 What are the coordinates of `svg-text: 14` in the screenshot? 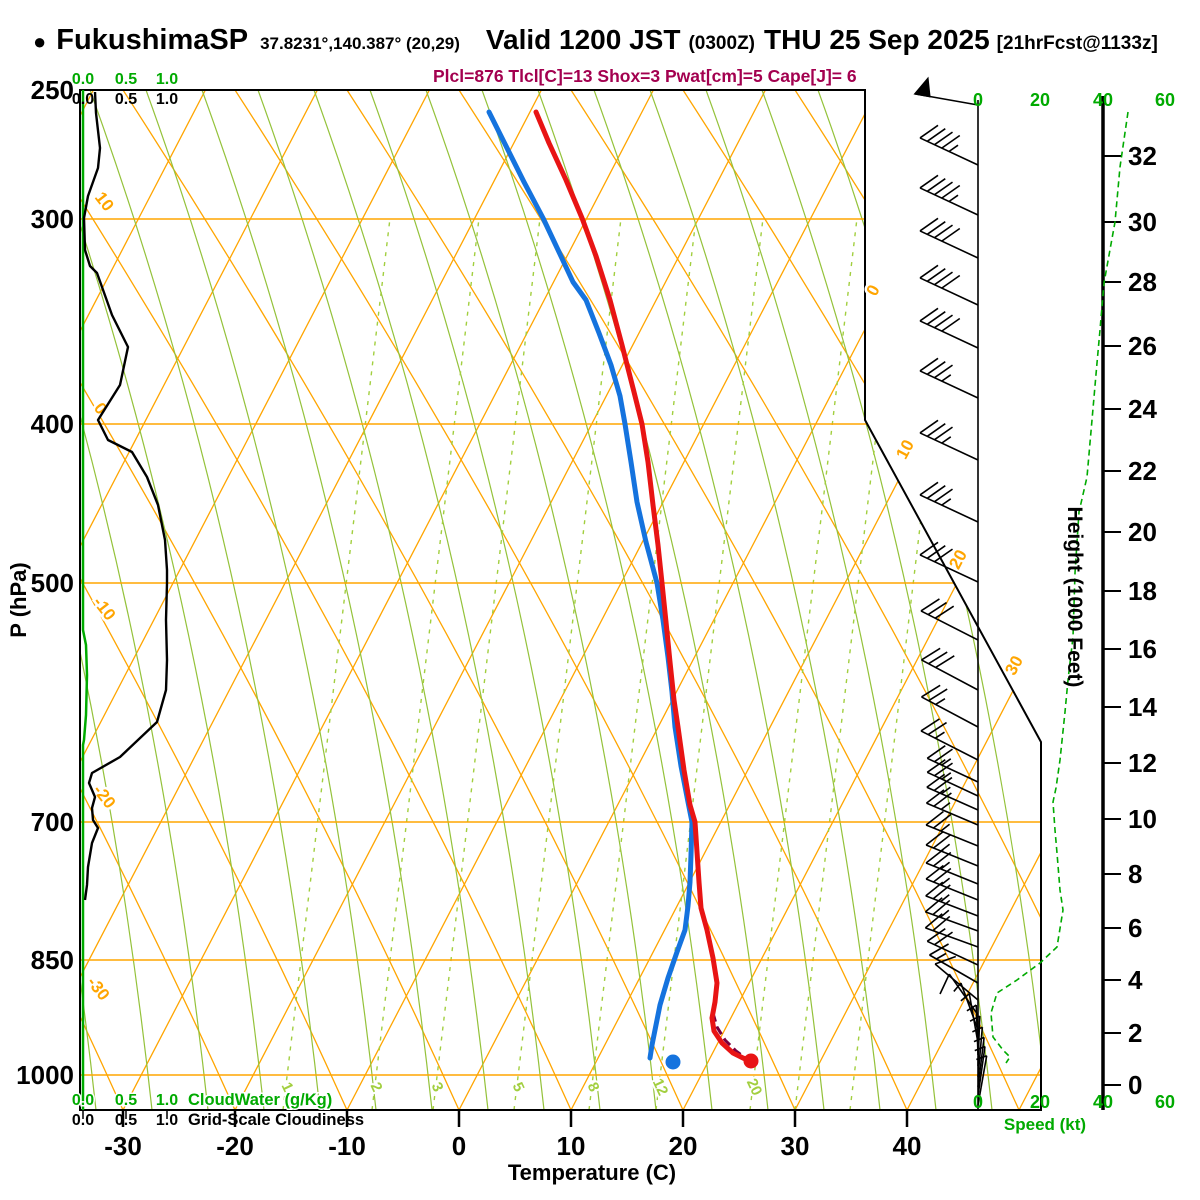 It's located at (1142, 707).